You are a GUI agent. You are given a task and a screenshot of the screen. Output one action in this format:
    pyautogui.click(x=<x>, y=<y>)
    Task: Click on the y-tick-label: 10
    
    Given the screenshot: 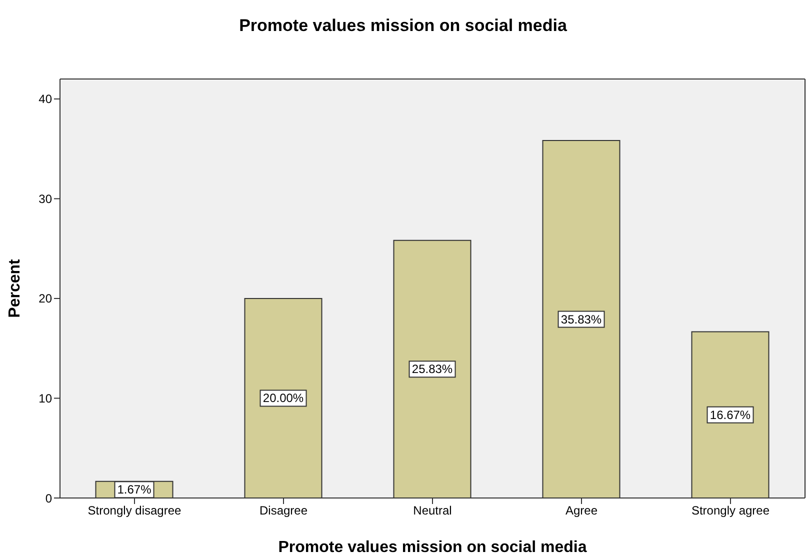 What is the action you would take?
    pyautogui.click(x=45, y=399)
    